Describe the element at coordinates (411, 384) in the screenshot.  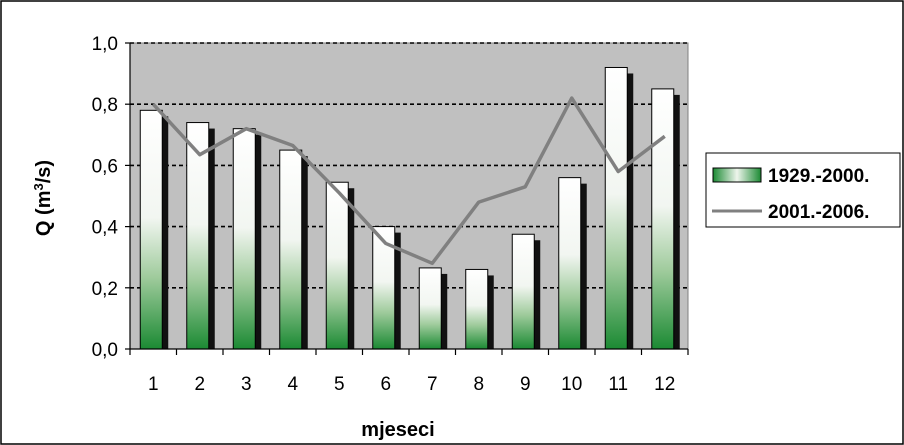
I see `x-tick-labels: 1 2 3 4 5 6 7 8 9 10 11 12` at that location.